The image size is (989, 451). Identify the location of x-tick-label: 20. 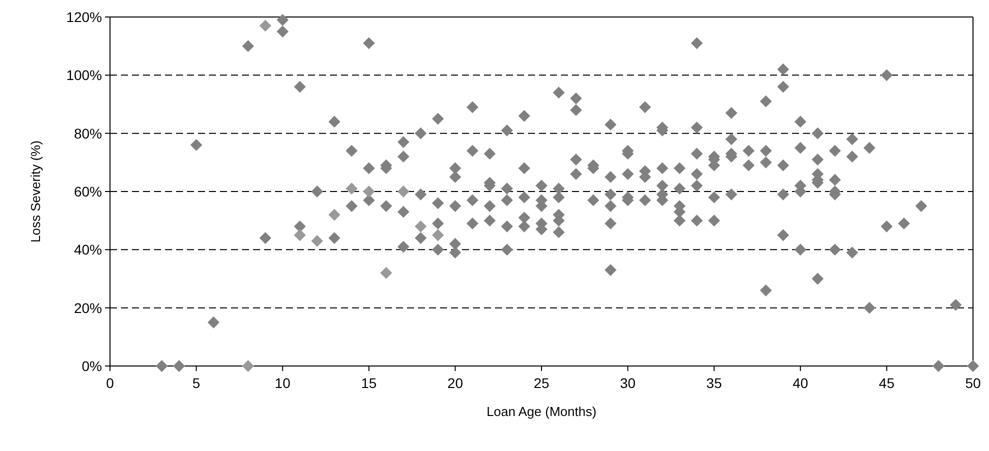
(455, 383).